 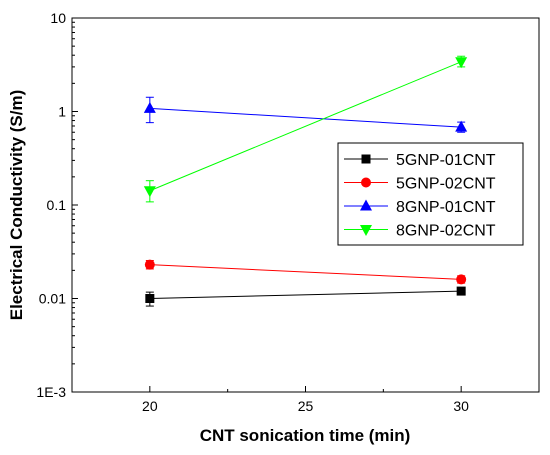 I want to click on series-5gnp-01cnt, so click(x=305, y=296).